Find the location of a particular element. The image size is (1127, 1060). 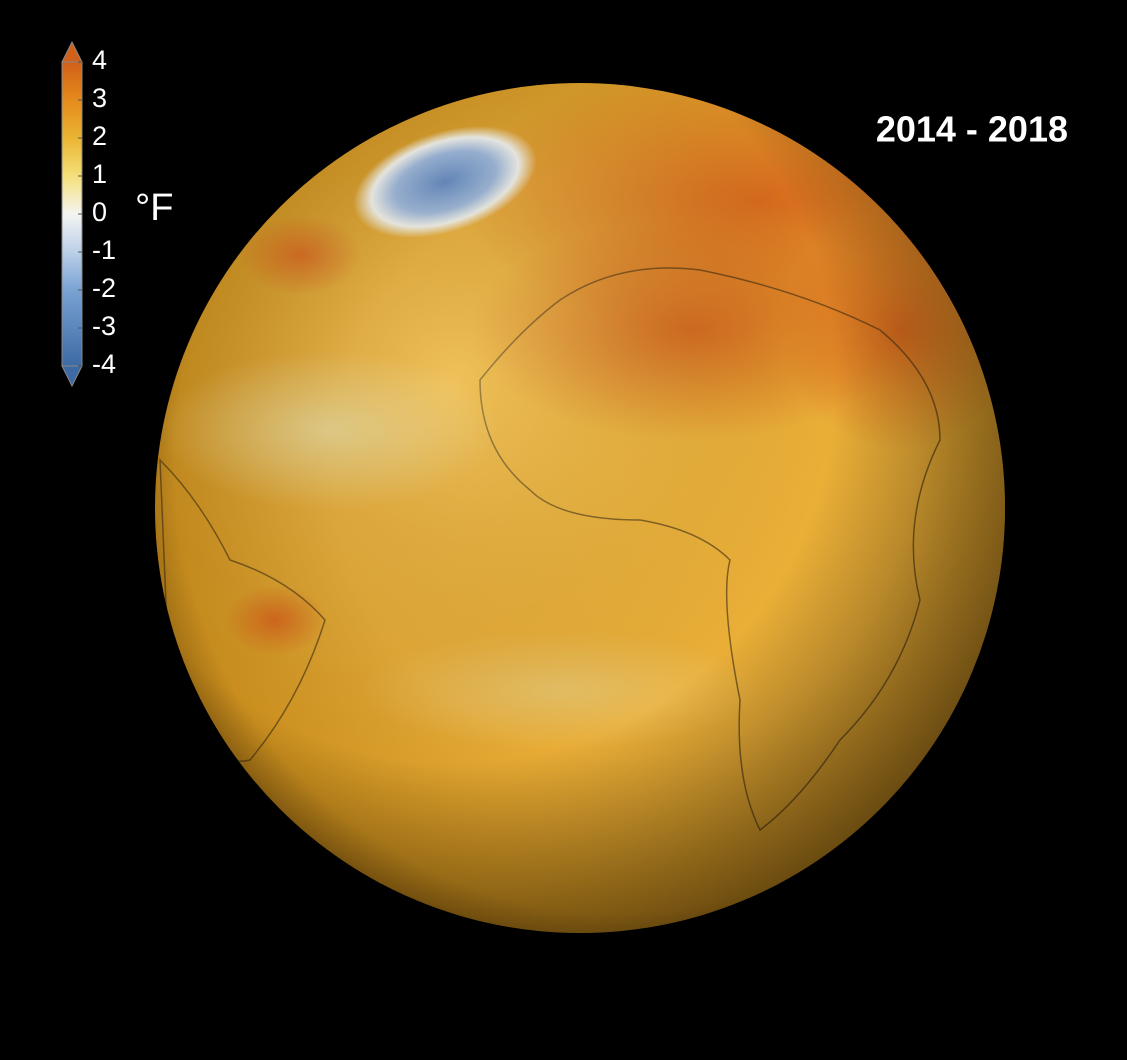

colorbar: °F 4 3 2 1 0 -1 -2 -3 -4 is located at coordinates (117, 214).